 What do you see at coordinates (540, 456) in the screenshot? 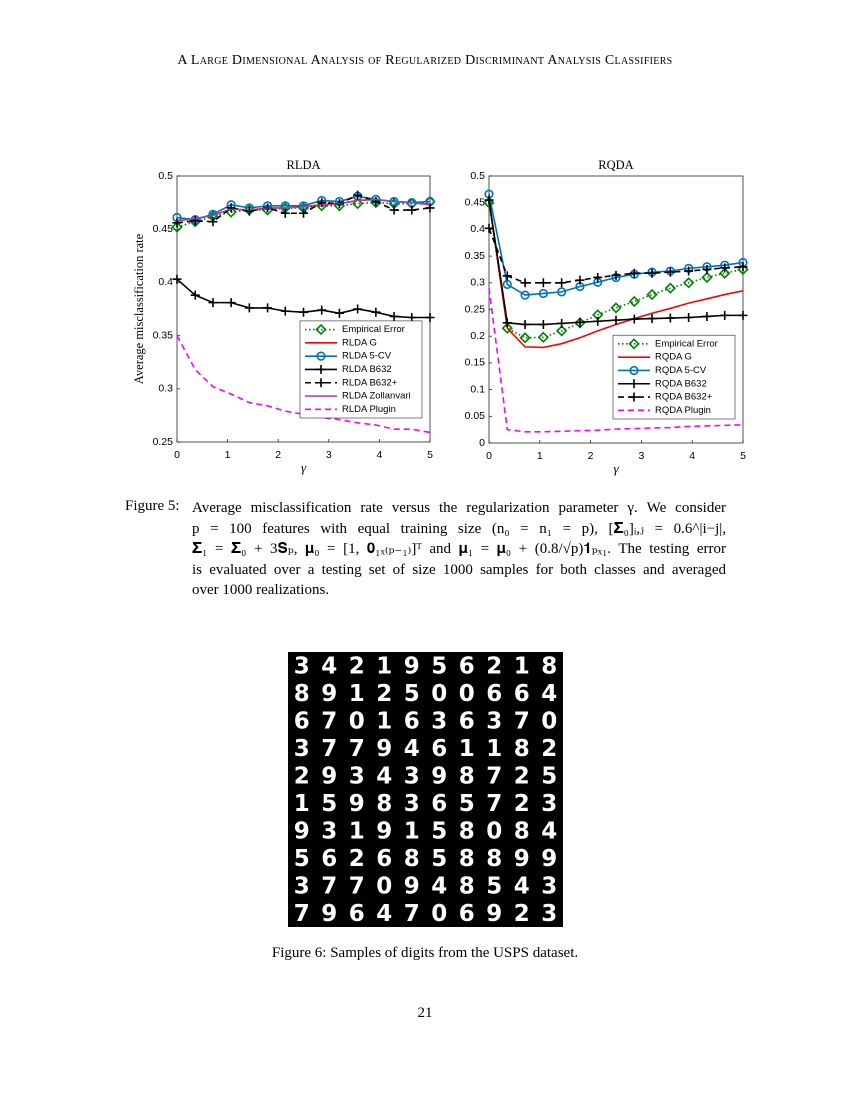
I see `x-tick-label: 1` at bounding box center [540, 456].